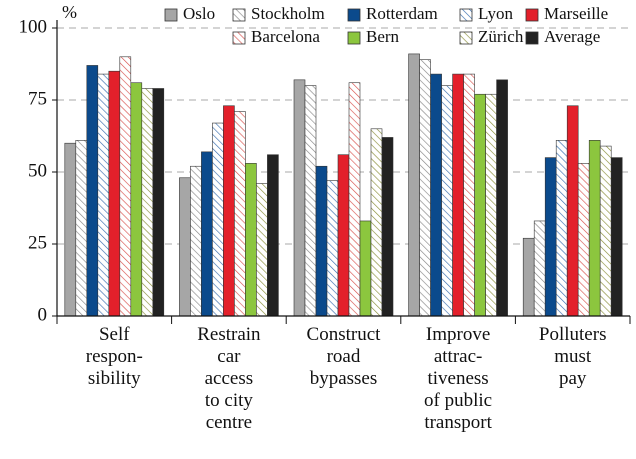 This screenshot has width=636, height=459. I want to click on legend-label: Average, so click(572, 36).